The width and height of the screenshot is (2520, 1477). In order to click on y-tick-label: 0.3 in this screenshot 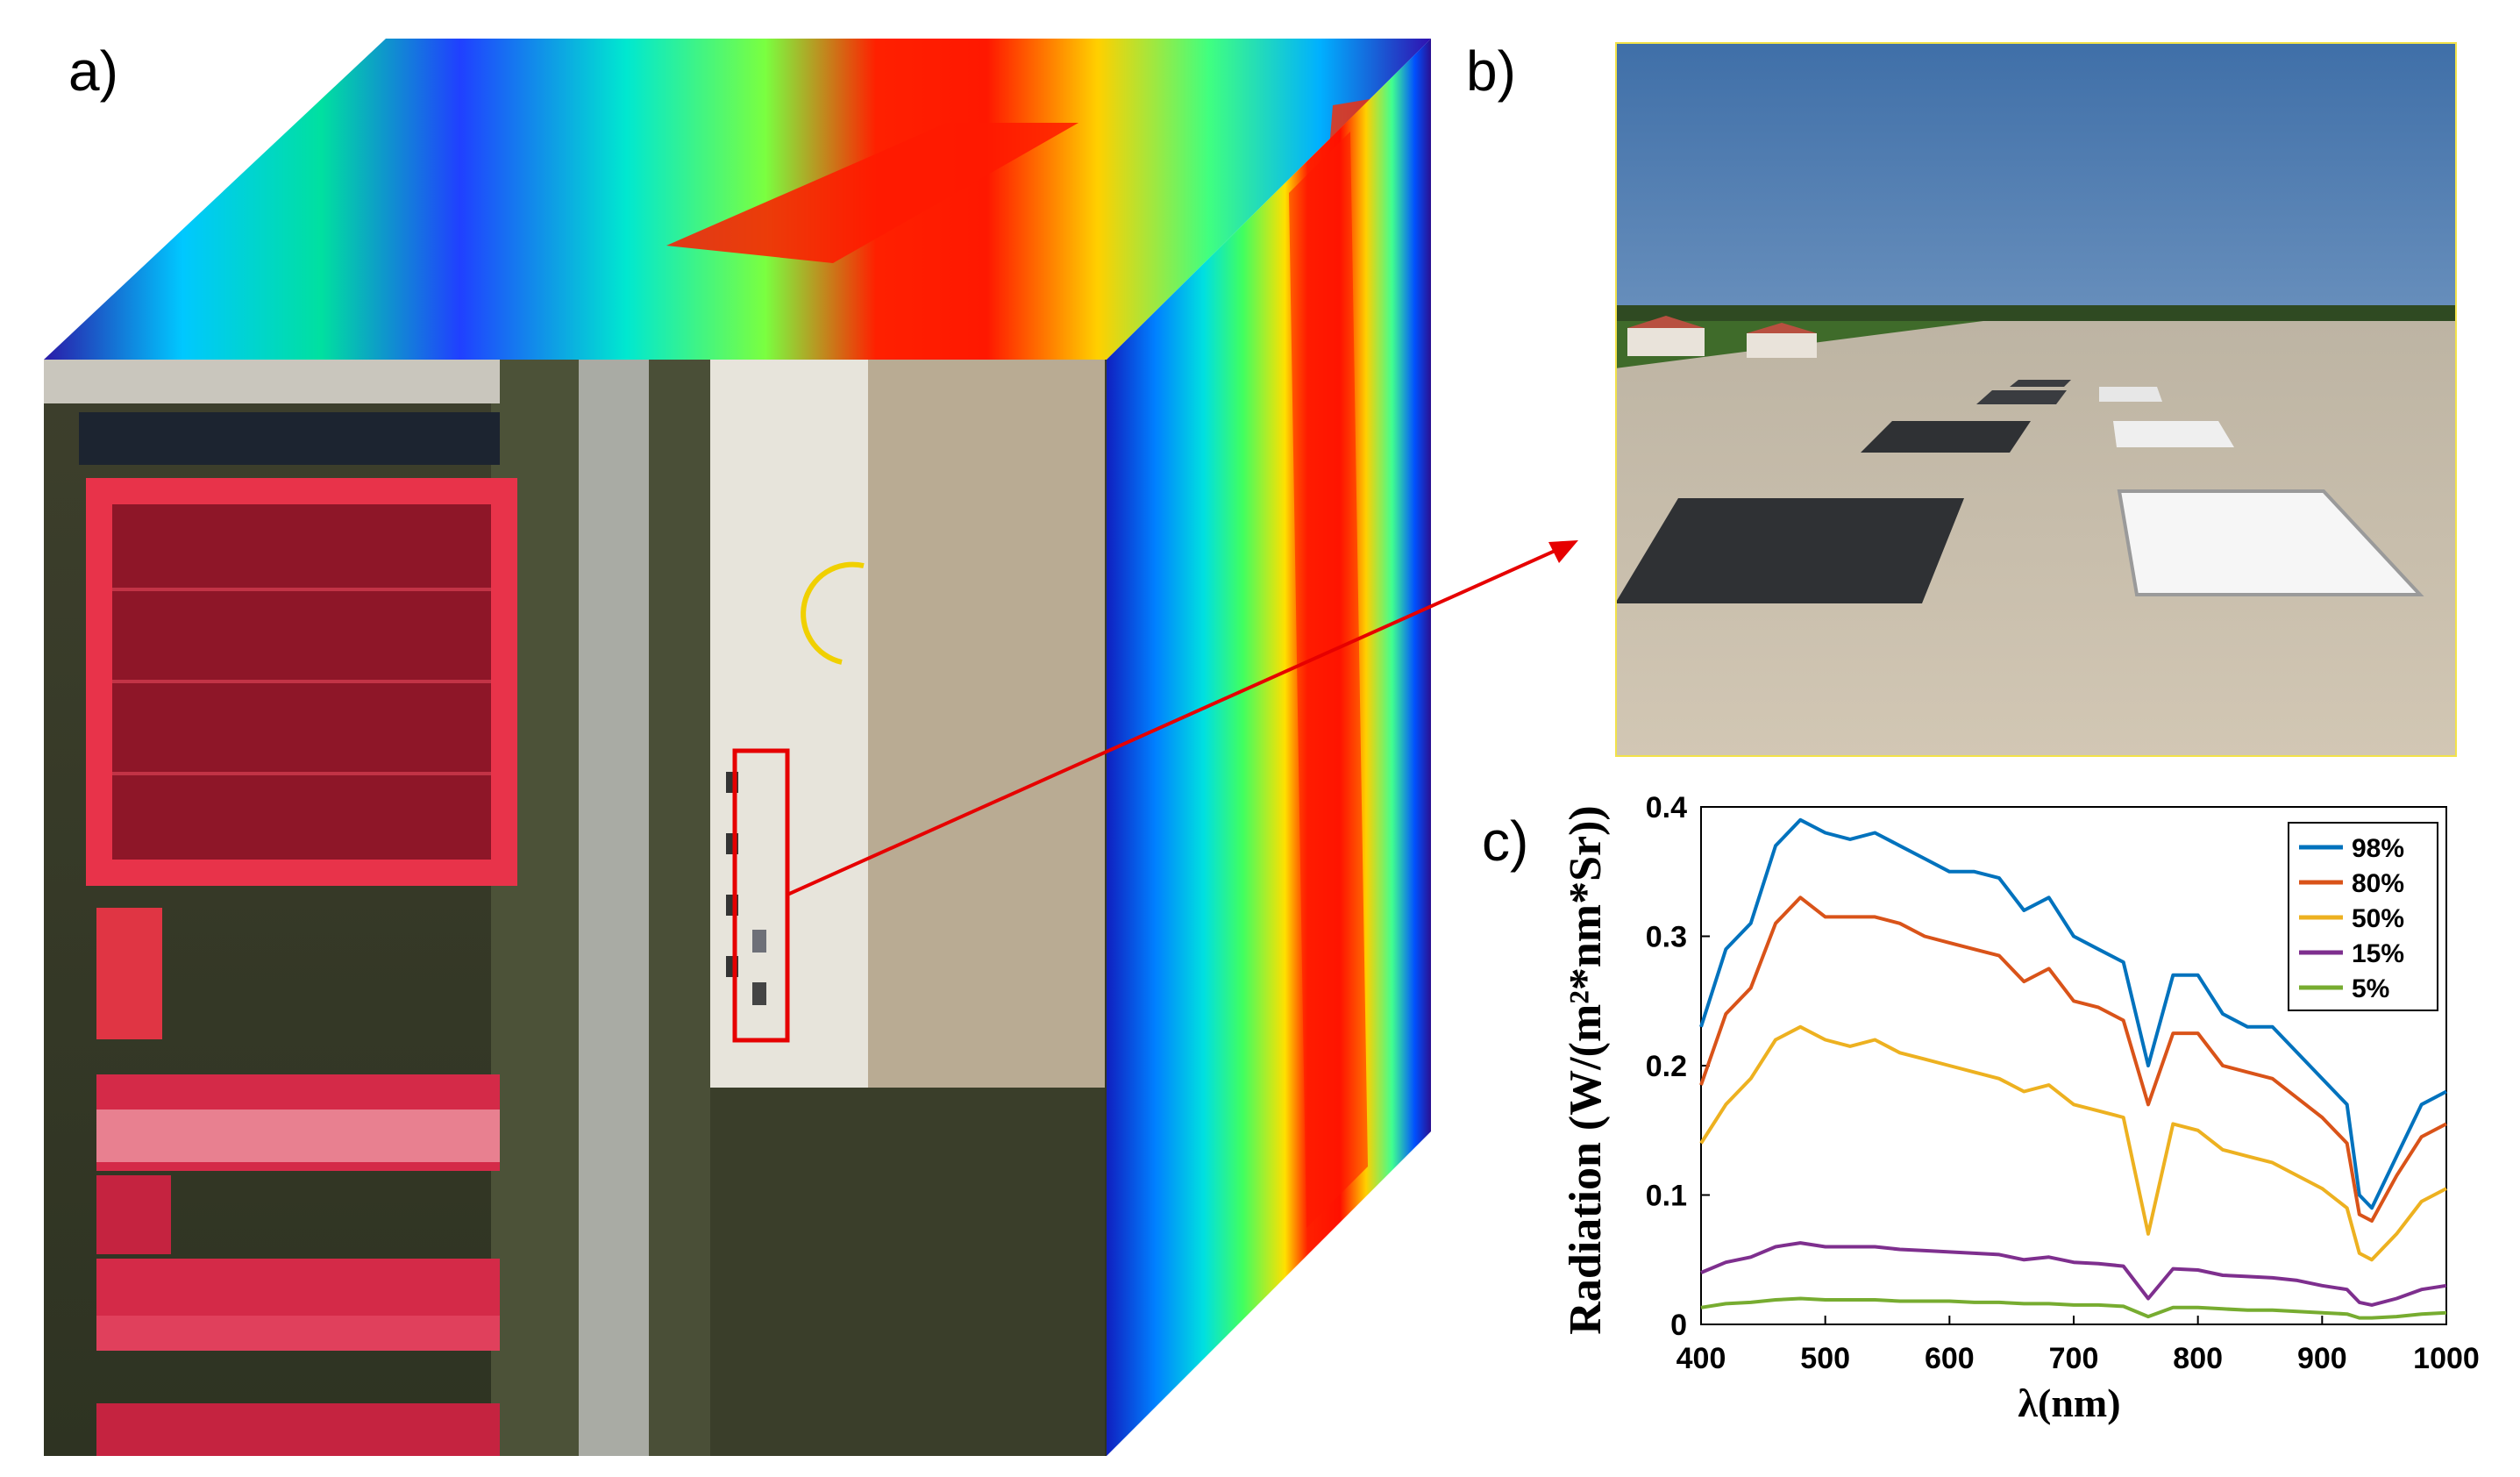, I will do `click(1666, 938)`.